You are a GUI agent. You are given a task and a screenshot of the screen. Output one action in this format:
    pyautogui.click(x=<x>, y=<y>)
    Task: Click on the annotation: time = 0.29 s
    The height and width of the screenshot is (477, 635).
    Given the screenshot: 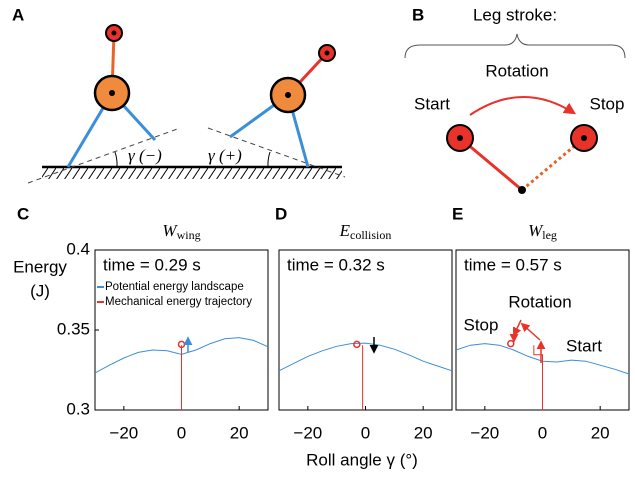 What is the action you would take?
    pyautogui.click(x=152, y=264)
    